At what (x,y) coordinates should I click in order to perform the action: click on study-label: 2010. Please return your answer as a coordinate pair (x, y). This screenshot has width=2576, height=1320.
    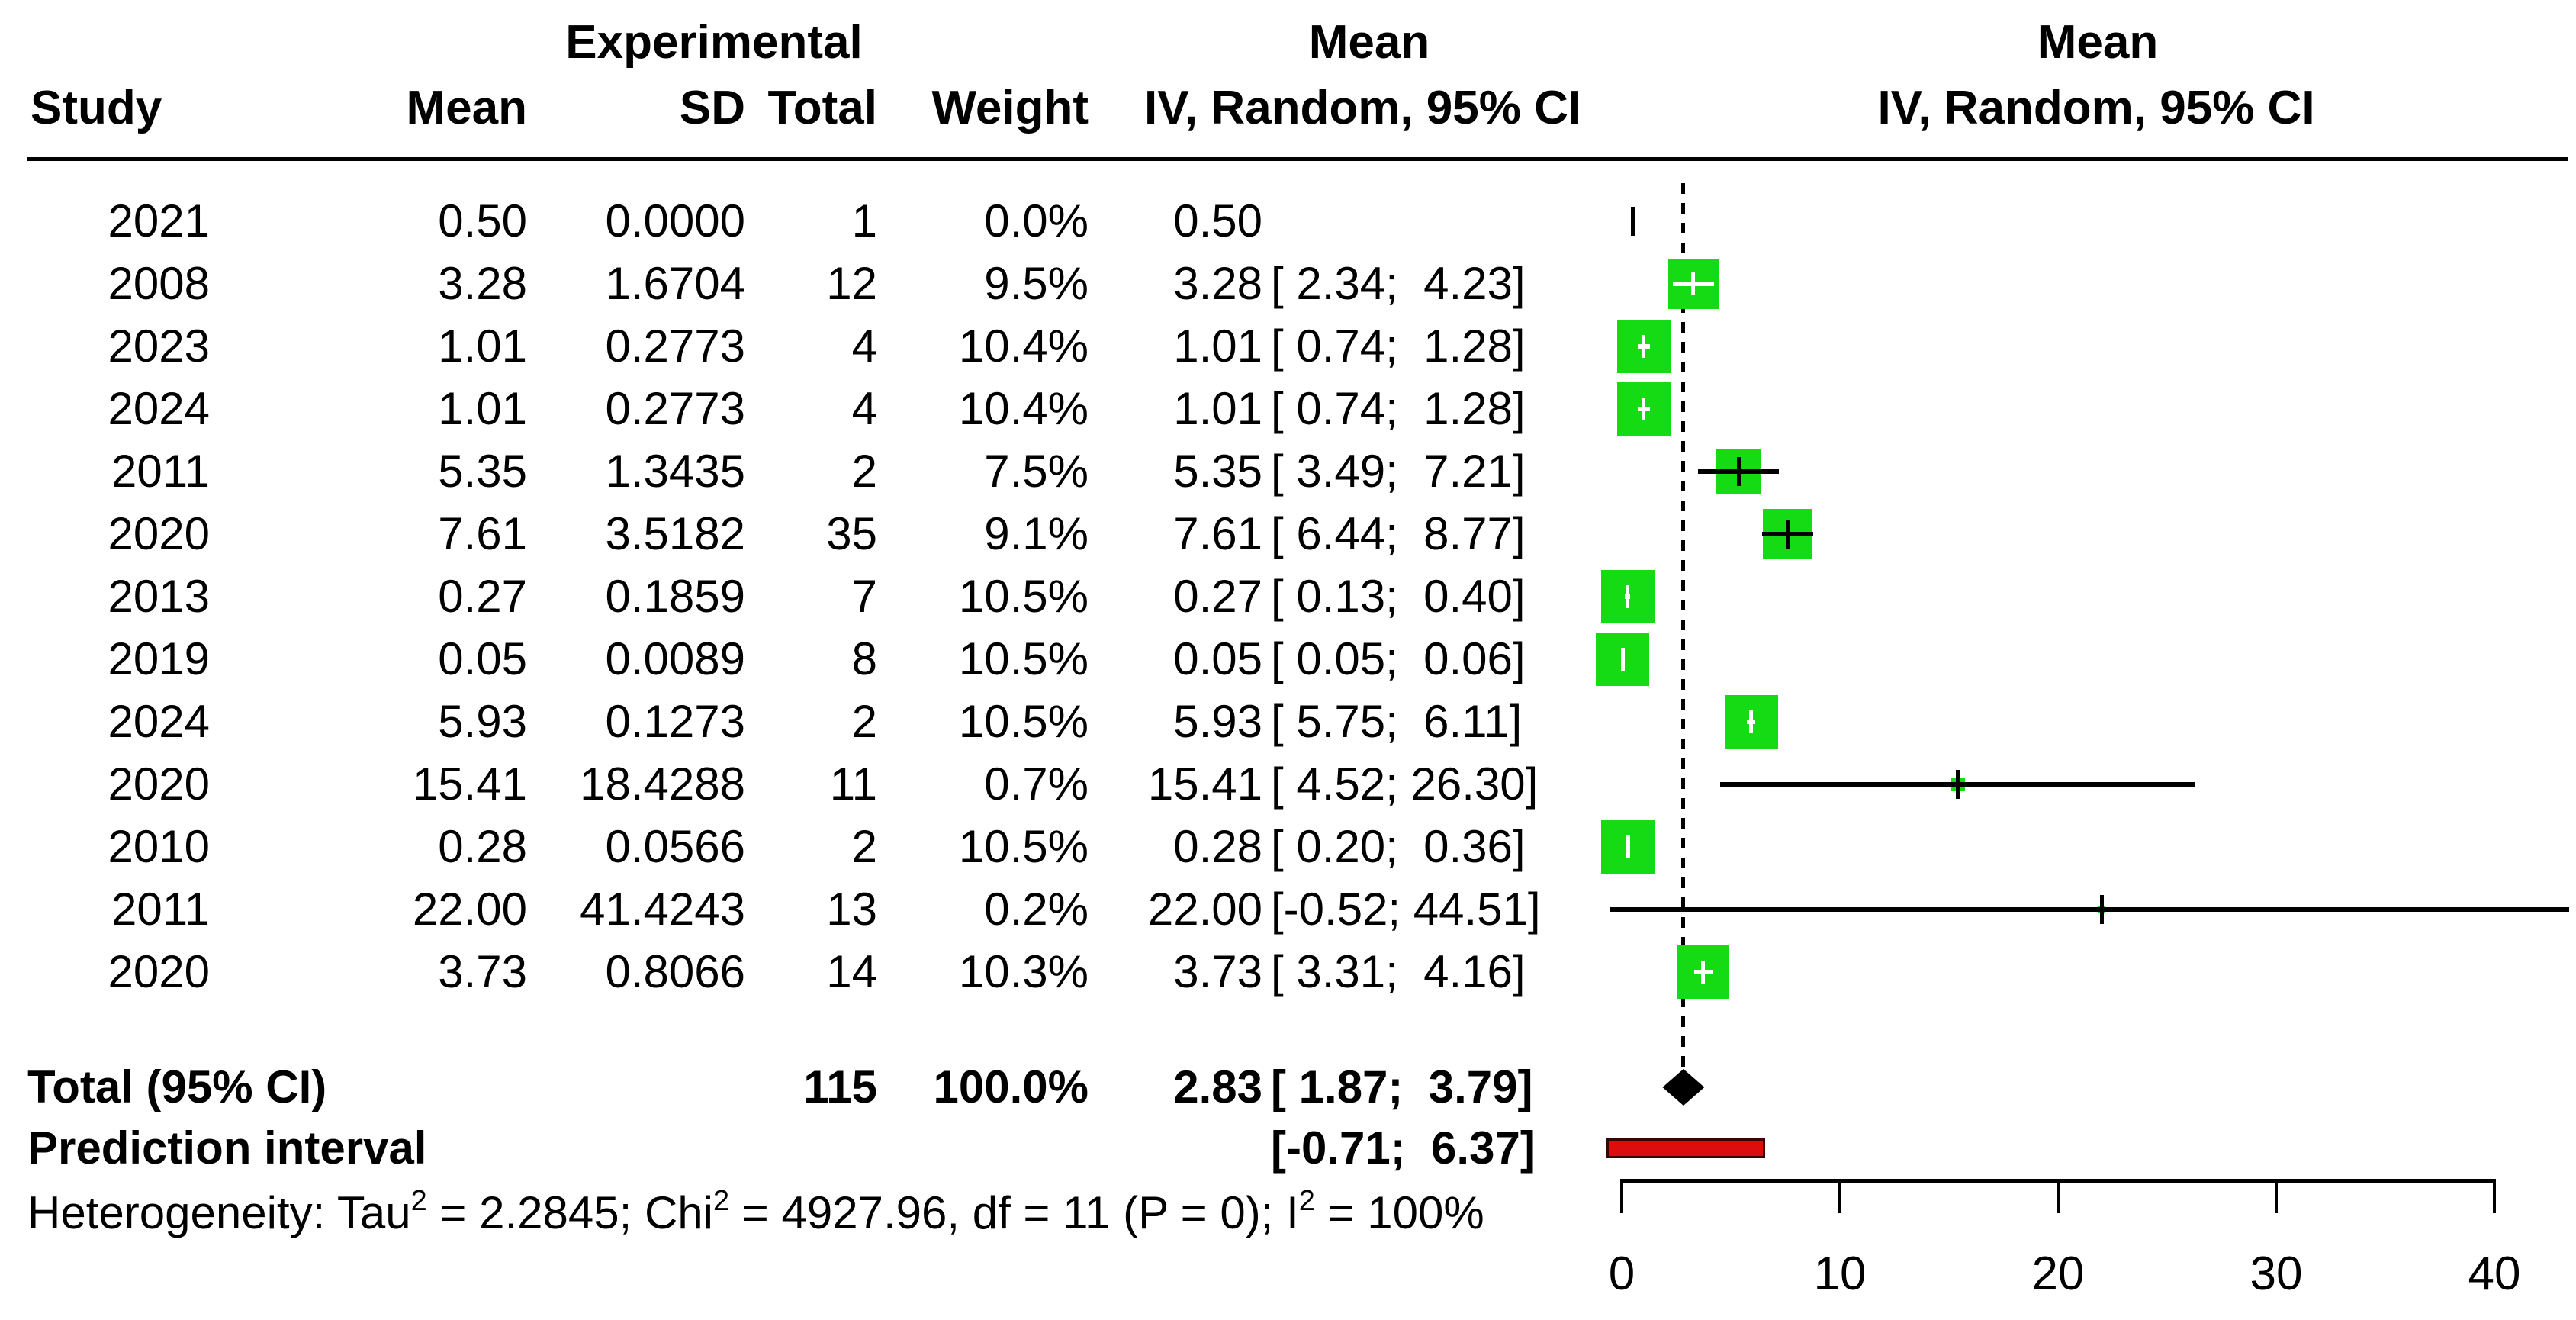
    Looking at the image, I should click on (159, 846).